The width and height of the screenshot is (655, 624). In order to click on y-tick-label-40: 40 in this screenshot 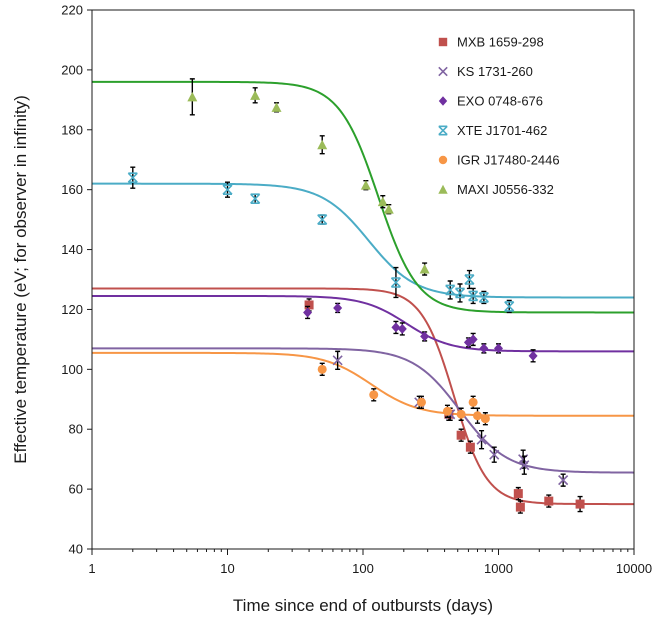, I will do `click(76, 549)`.